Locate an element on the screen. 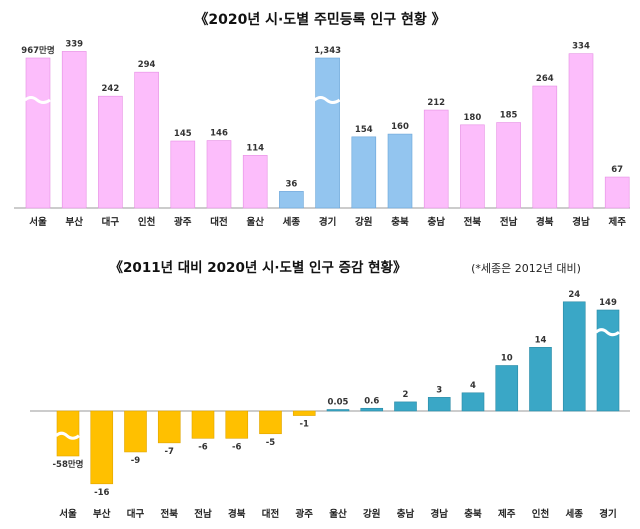 The image size is (640, 529). chart1-value-label-7: 36 is located at coordinates (291, 184).